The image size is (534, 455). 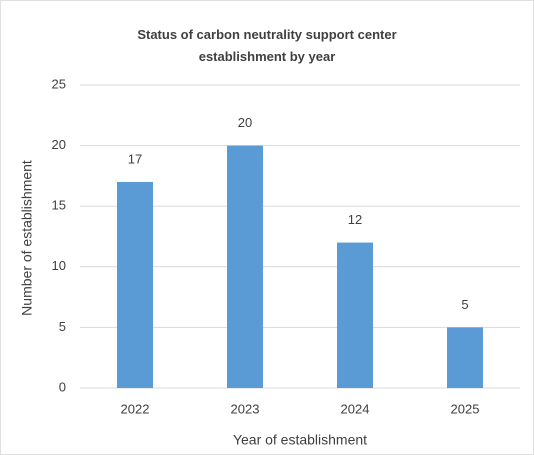 I want to click on data-label: 20, so click(x=245, y=122).